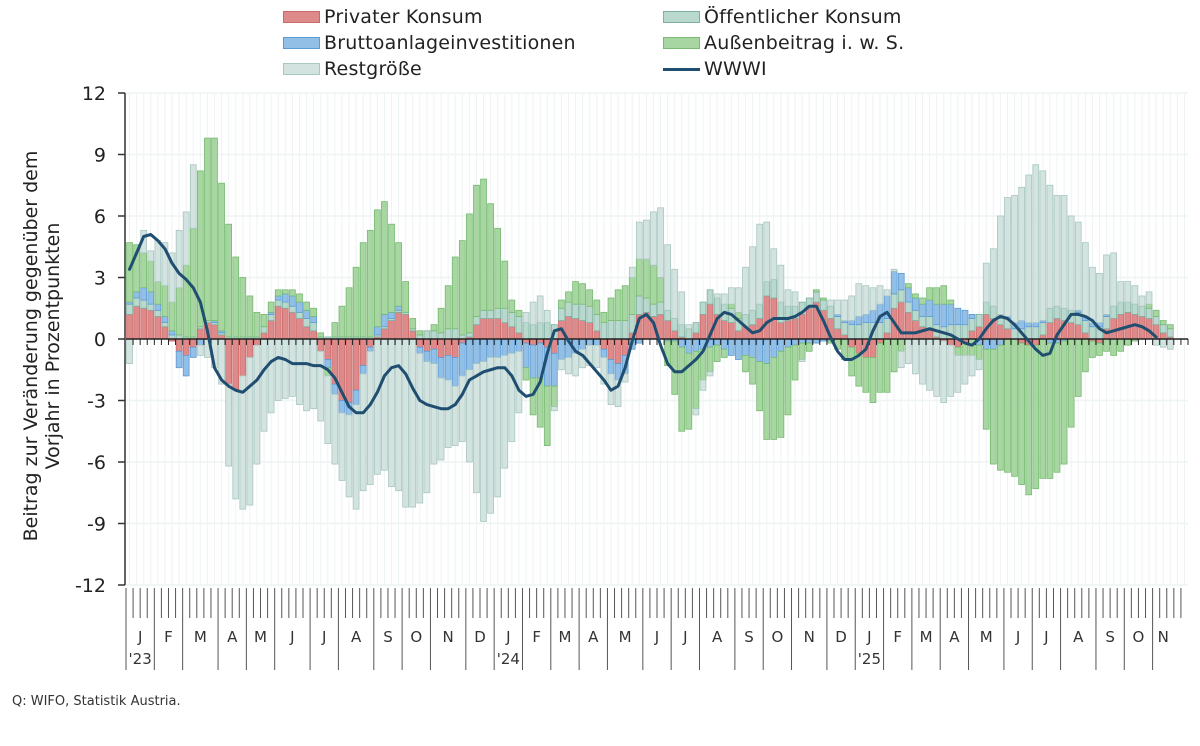 This screenshot has height=746, width=1200. What do you see at coordinates (684, 637) in the screenshot?
I see `x-month-label: J` at bounding box center [684, 637].